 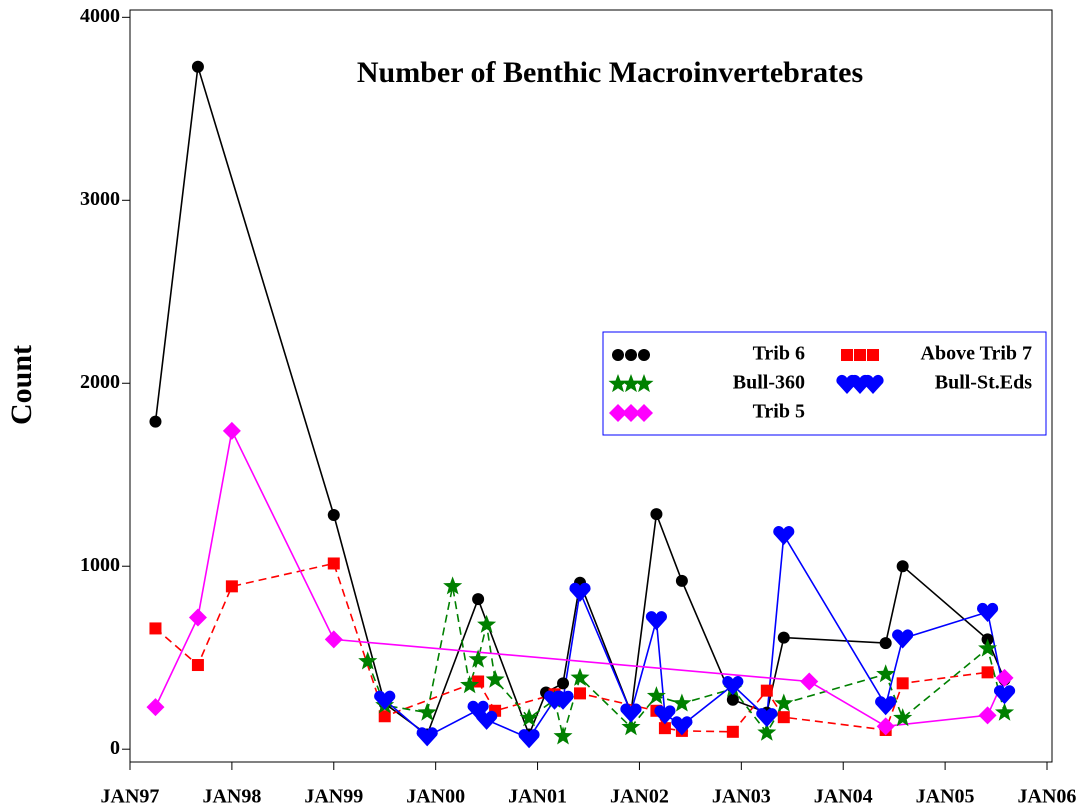 What do you see at coordinates (100, 199) in the screenshot?
I see `y-tick-label: 3000` at bounding box center [100, 199].